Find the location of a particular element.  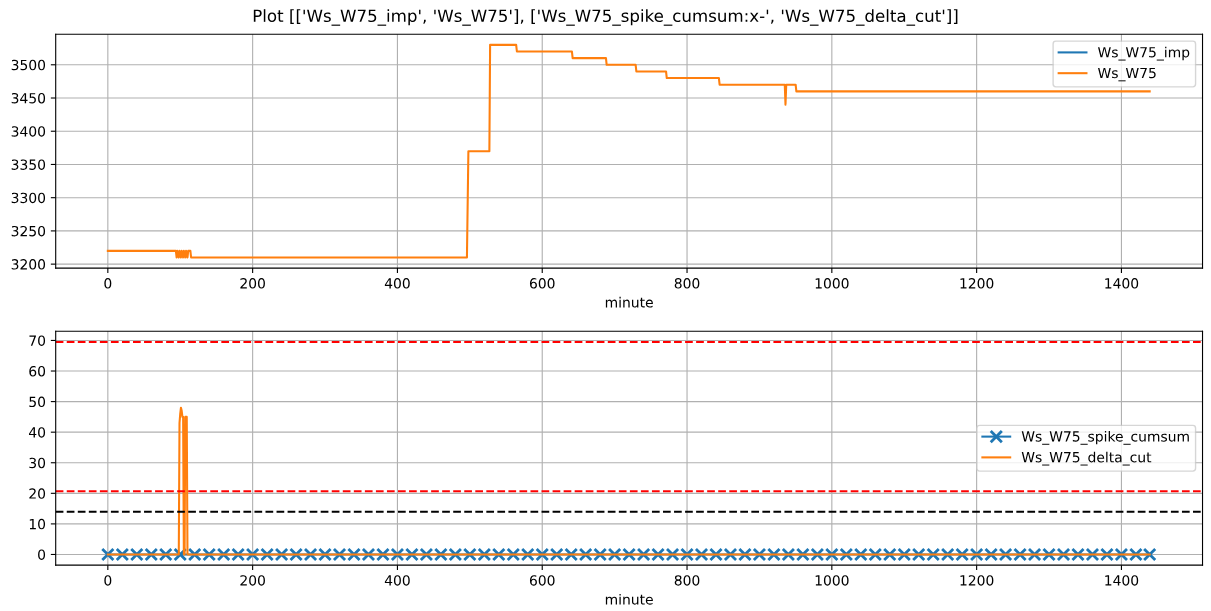

chart-title: Plot [['Ws_W75_imp', 'Ws_W75'], ['Ws_W75_spike_cumsum:x-', 'Ws_W75_delta_cut']] is located at coordinates (605, 17).